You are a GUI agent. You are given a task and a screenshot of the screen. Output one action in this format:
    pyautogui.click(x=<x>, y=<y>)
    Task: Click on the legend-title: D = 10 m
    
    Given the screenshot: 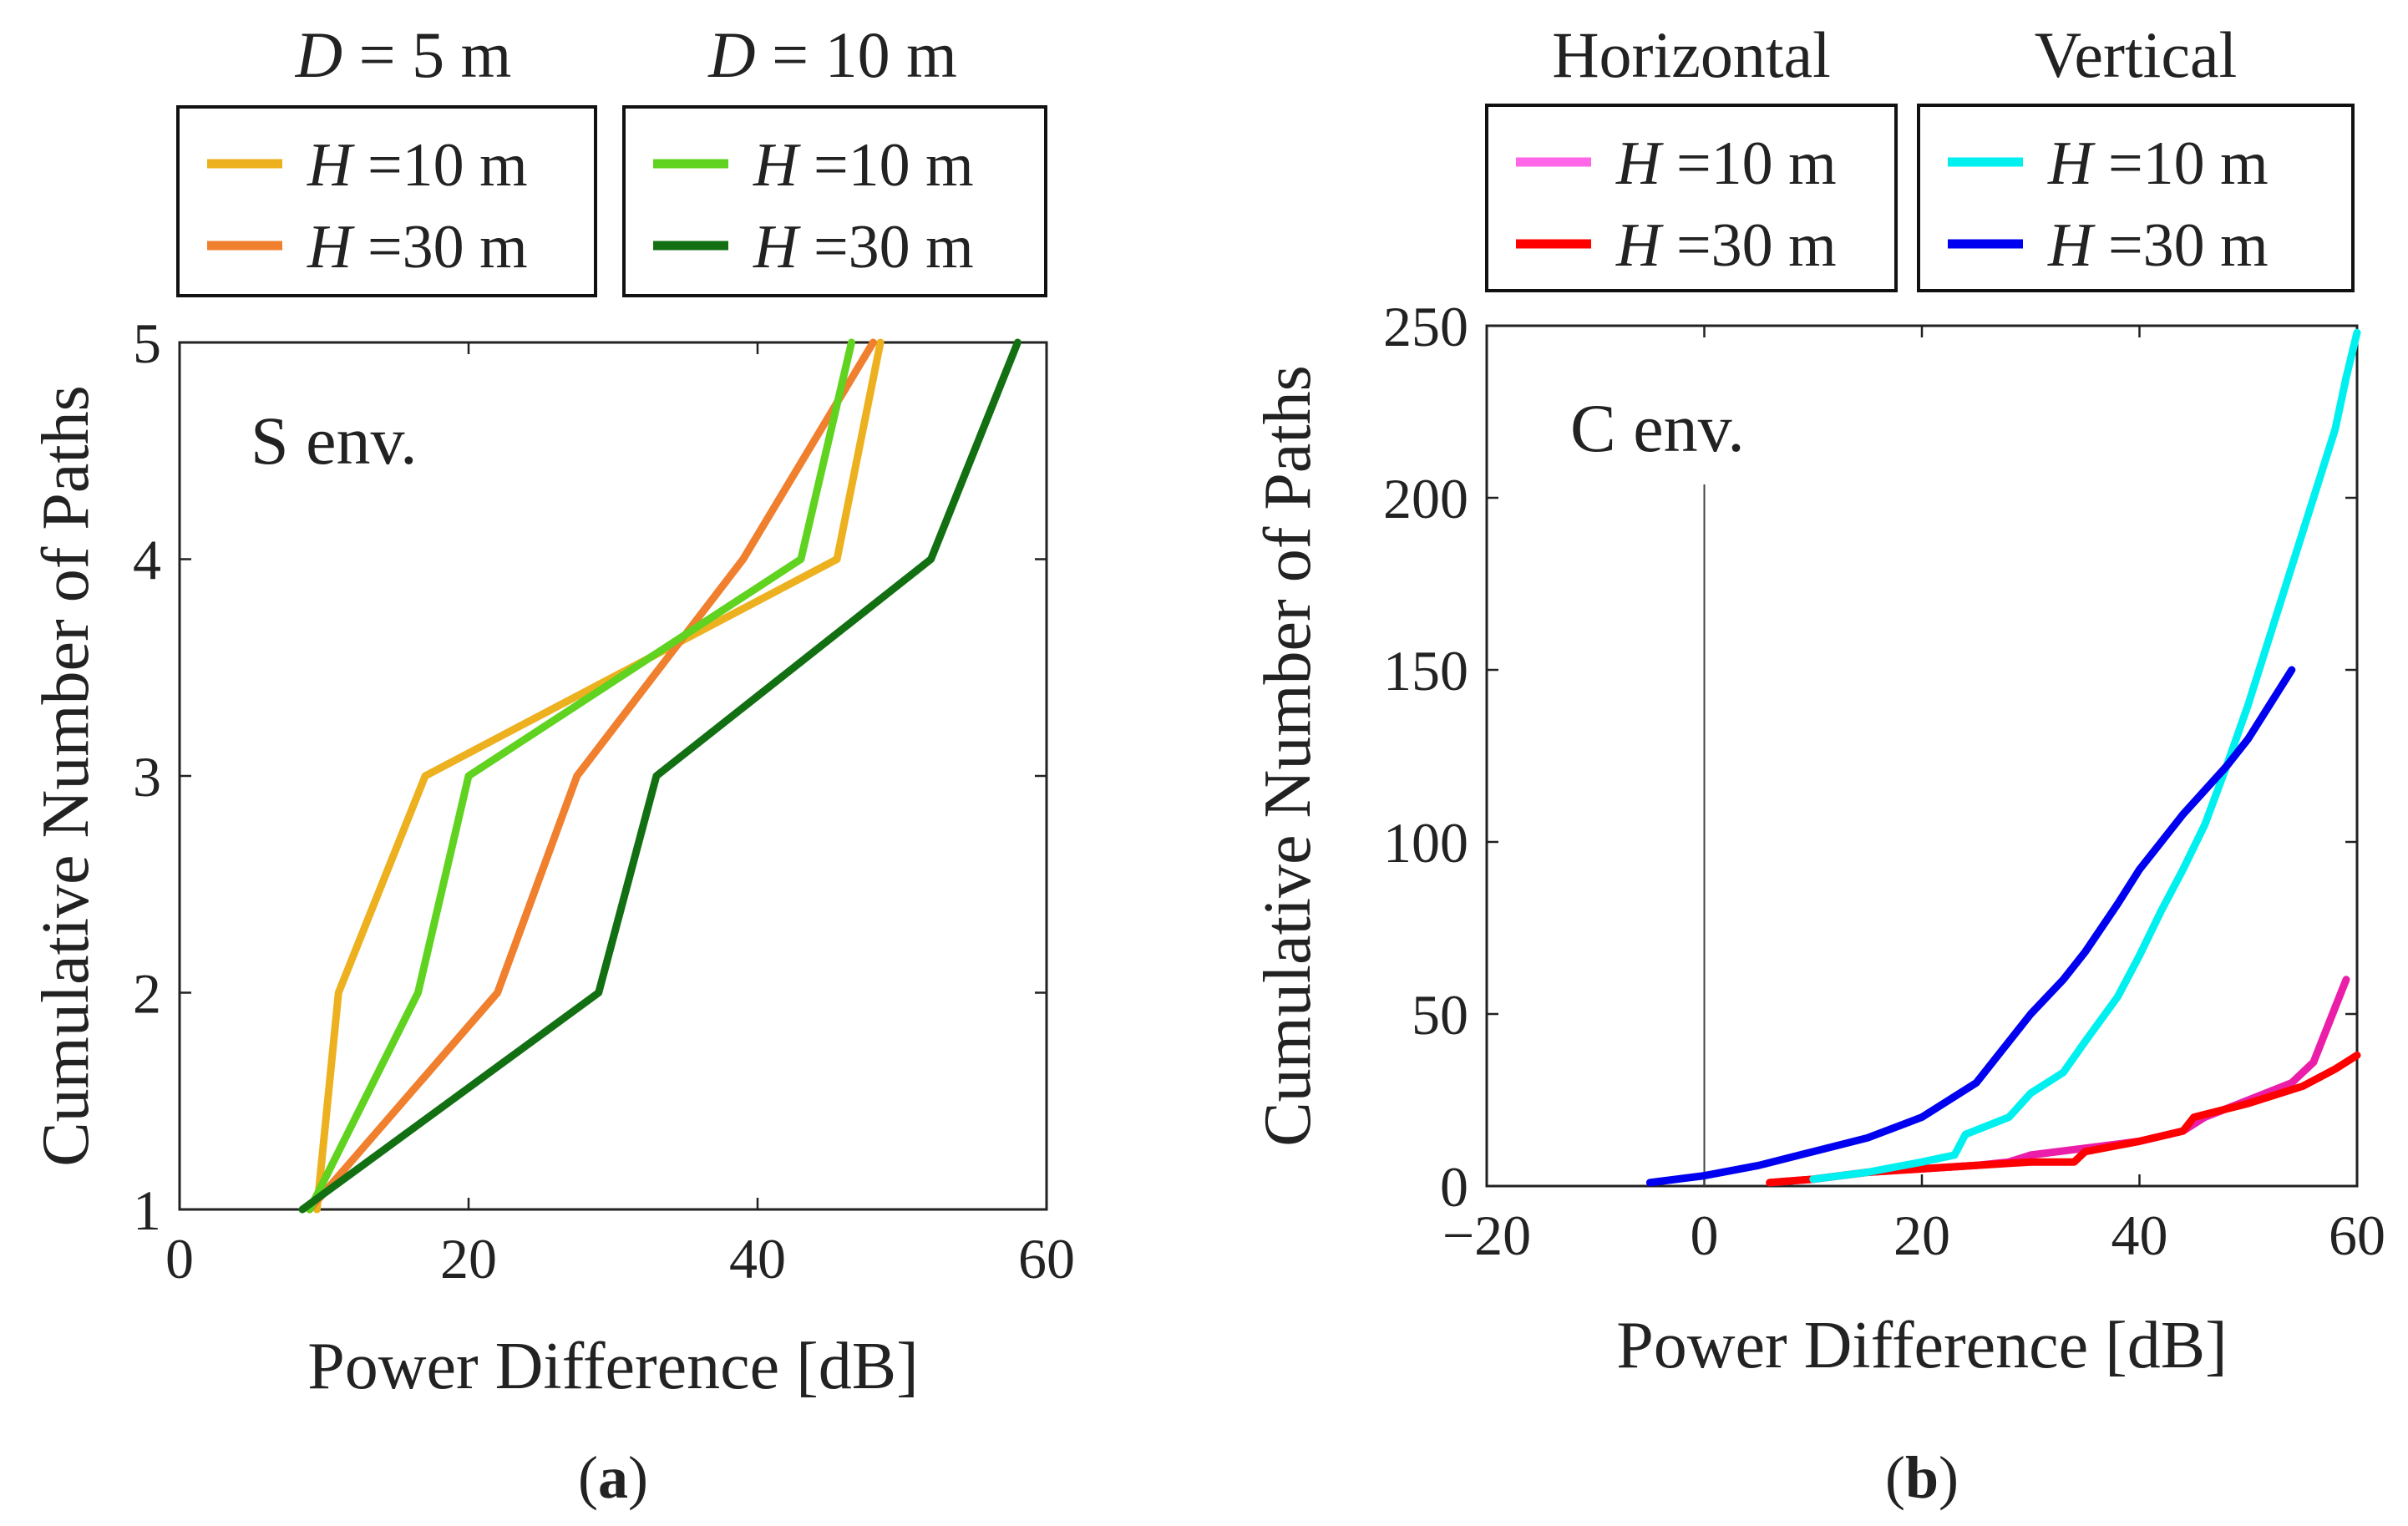 What is the action you would take?
    pyautogui.click(x=832, y=54)
    